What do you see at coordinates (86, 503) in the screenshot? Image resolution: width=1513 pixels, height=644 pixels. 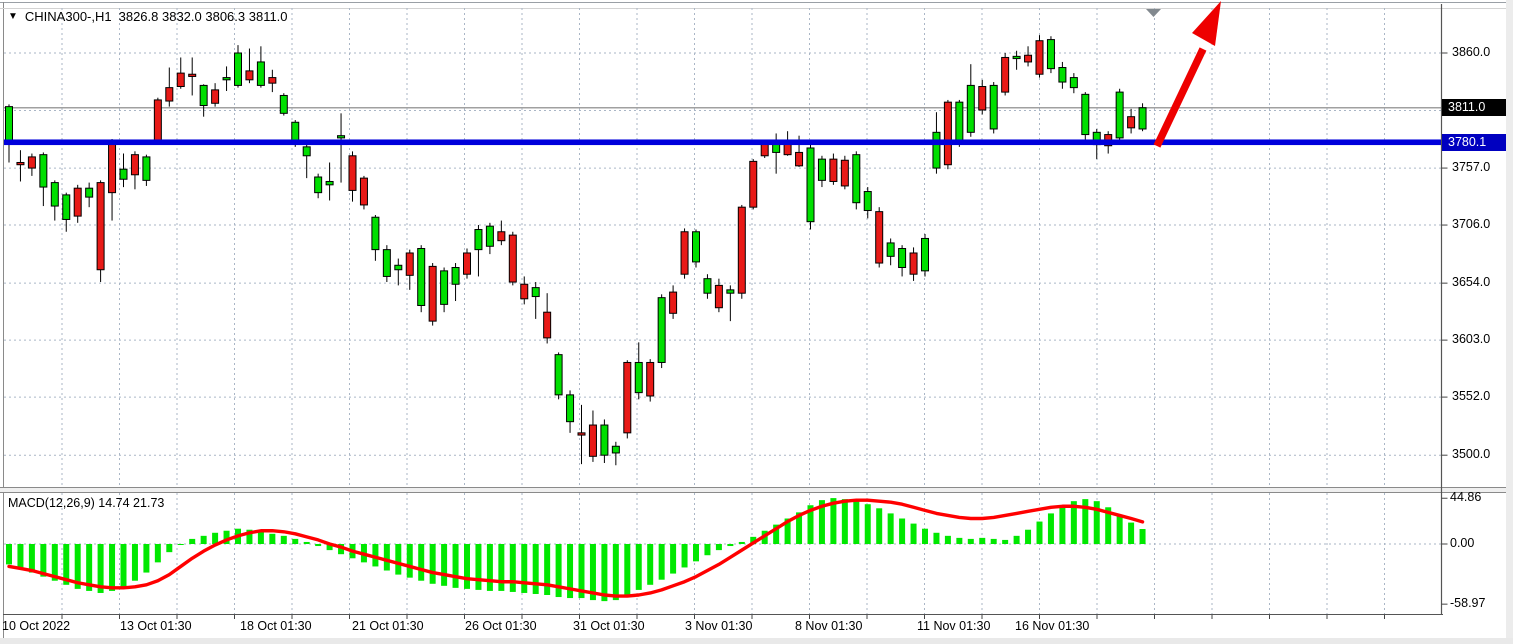 I see `macd-indicator-label: MACD(12,26,9) 14.74 21.73` at bounding box center [86, 503].